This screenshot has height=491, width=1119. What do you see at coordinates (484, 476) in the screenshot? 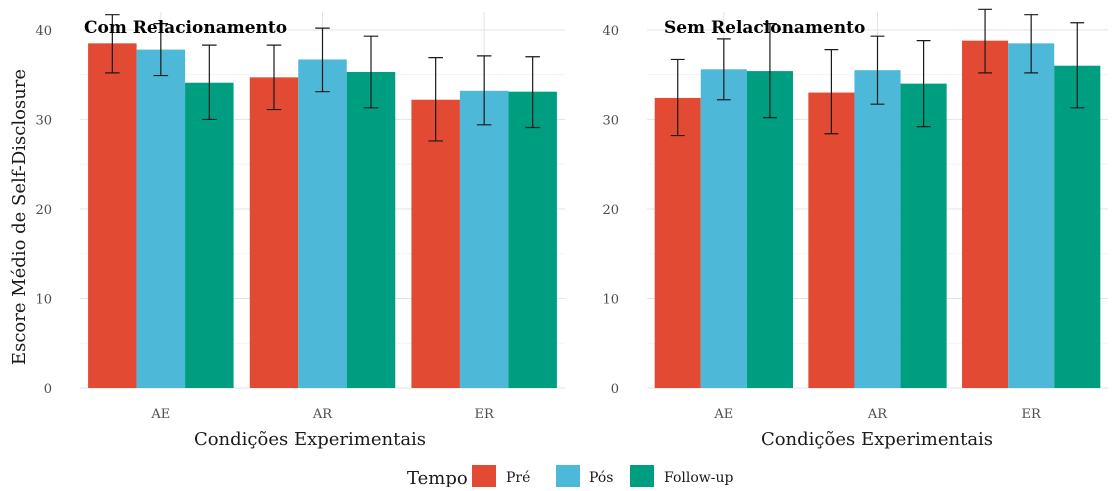
I see `legend-swatch-pre` at bounding box center [484, 476].